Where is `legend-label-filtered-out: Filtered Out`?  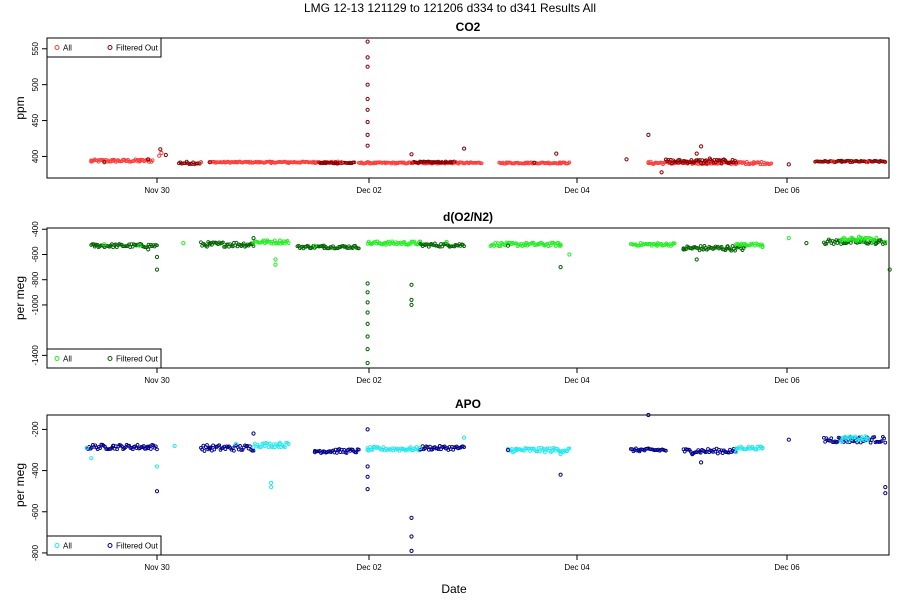
legend-label-filtered-out: Filtered Out is located at coordinates (137, 546).